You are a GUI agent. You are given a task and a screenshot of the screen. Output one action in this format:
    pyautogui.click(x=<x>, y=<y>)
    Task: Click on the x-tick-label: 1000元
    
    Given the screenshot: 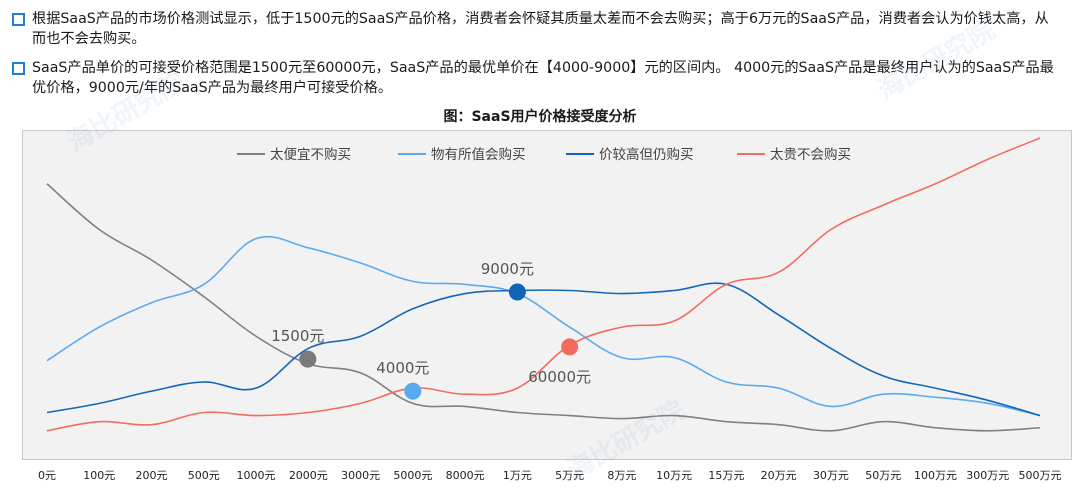 What is the action you would take?
    pyautogui.click(x=256, y=475)
    